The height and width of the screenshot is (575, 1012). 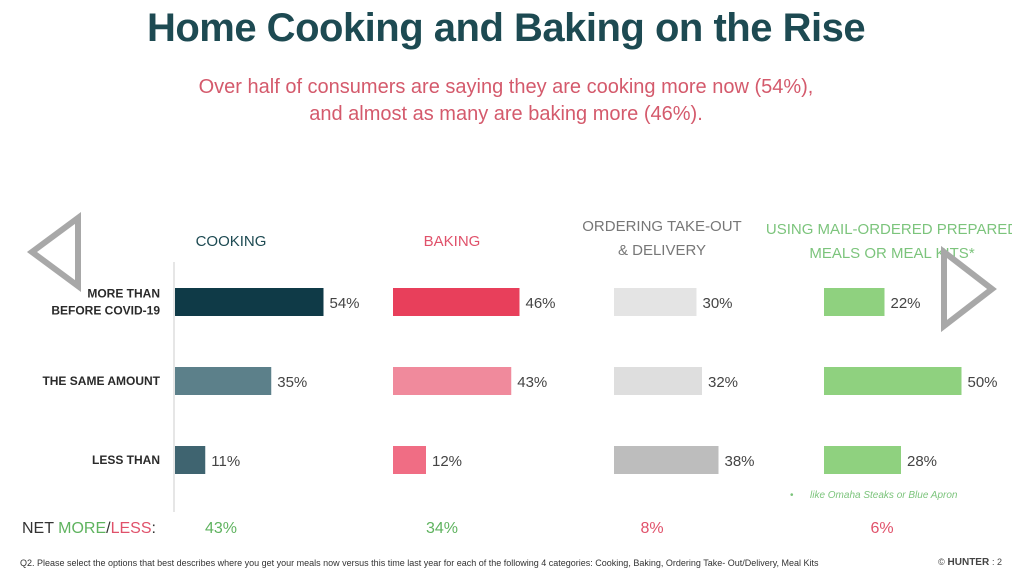 I want to click on series-title: USING MAIL-ORDERED PREPARED, so click(x=889, y=229).